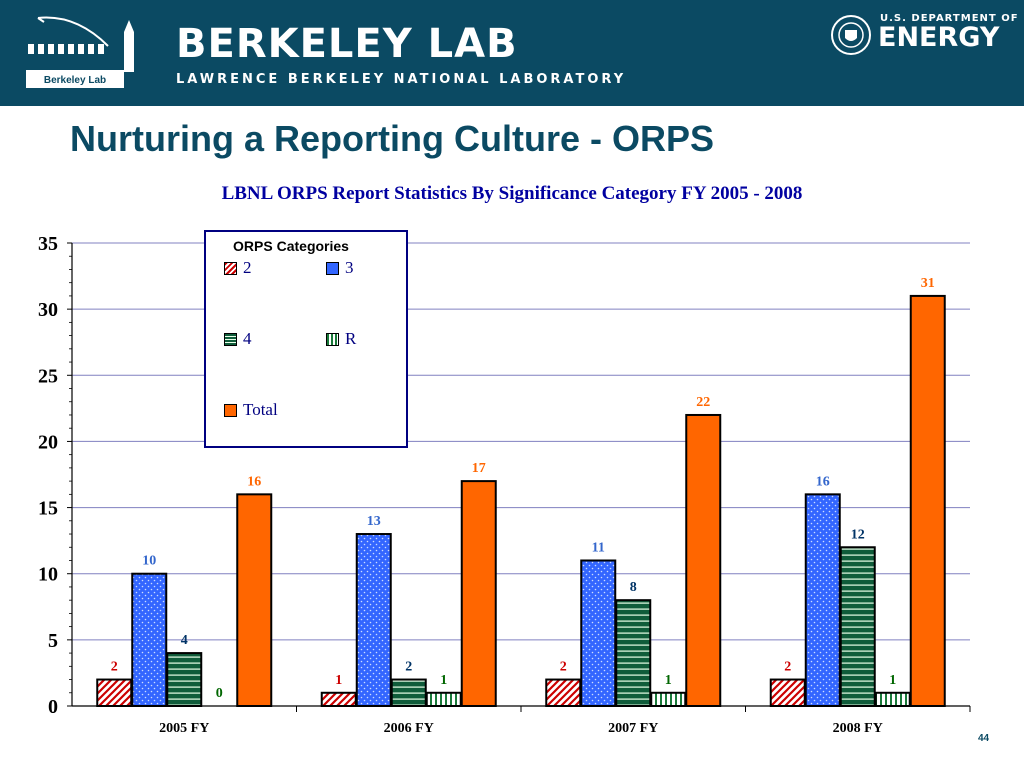  Describe the element at coordinates (949, 18) in the screenshot. I see `doe-department-label: U.S. DEPARTMENT OF` at that location.